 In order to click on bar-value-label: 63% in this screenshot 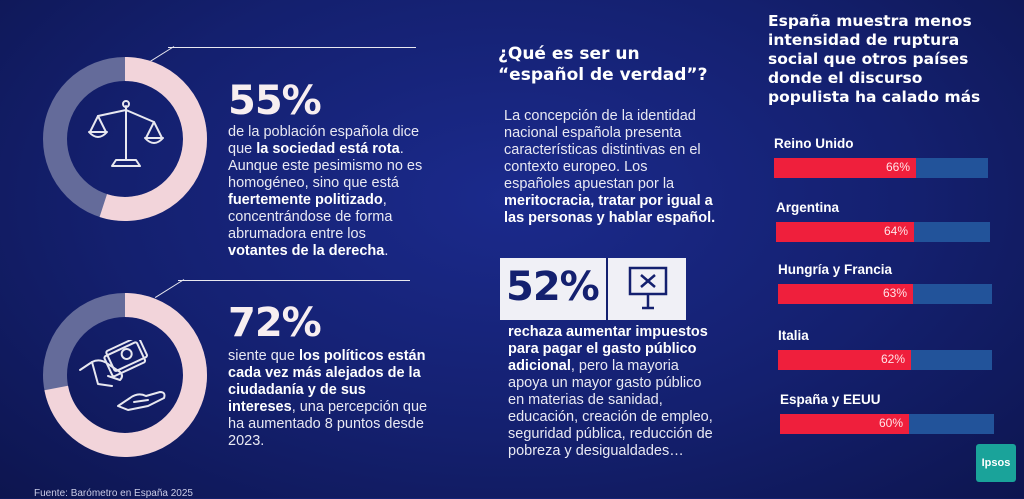, I will do `click(894, 293)`.